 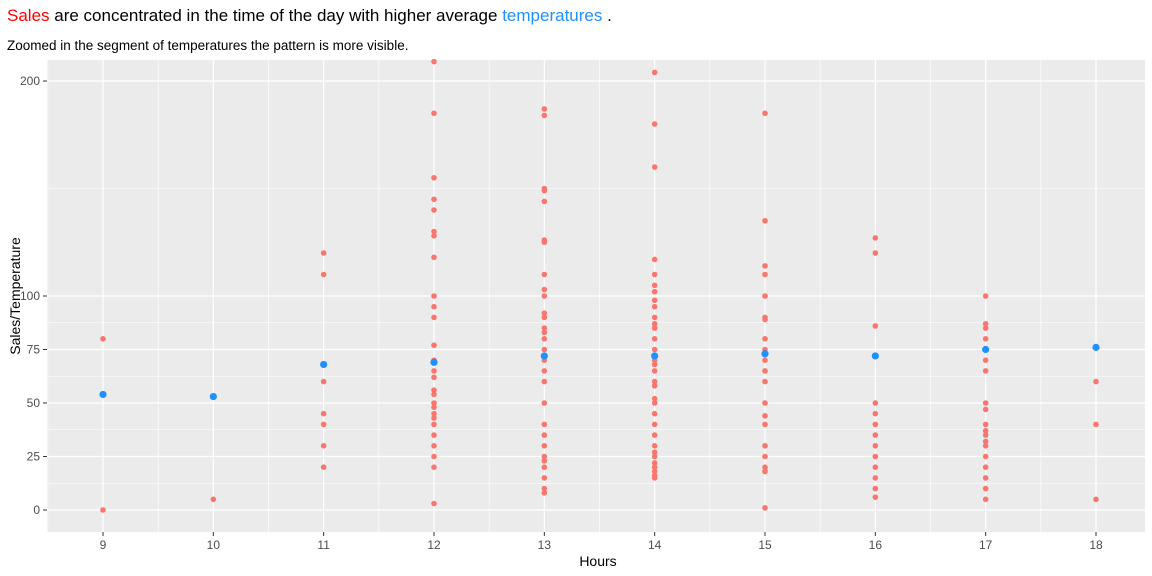 What do you see at coordinates (28, 15) in the screenshot?
I see `title-sales-word: Sales` at bounding box center [28, 15].